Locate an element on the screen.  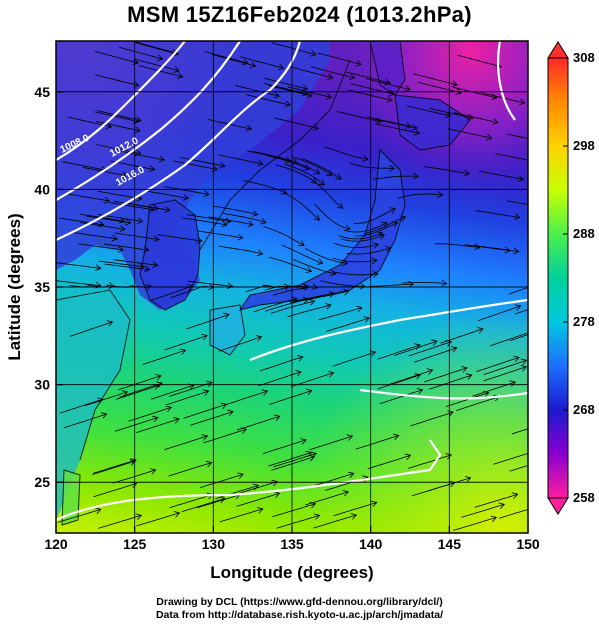
land-china-coast is located at coordinates (93, 405).